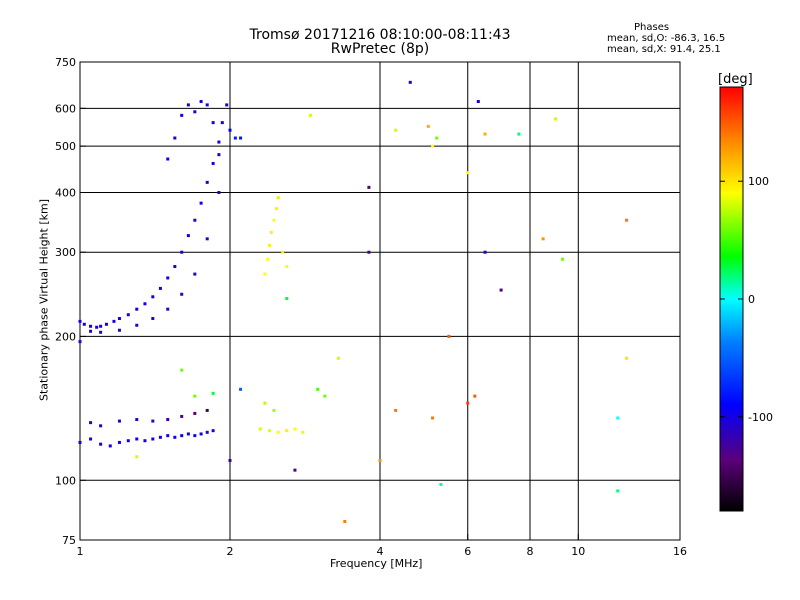  What do you see at coordinates (680, 551) in the screenshot?
I see `x-tick-label: 16` at bounding box center [680, 551].